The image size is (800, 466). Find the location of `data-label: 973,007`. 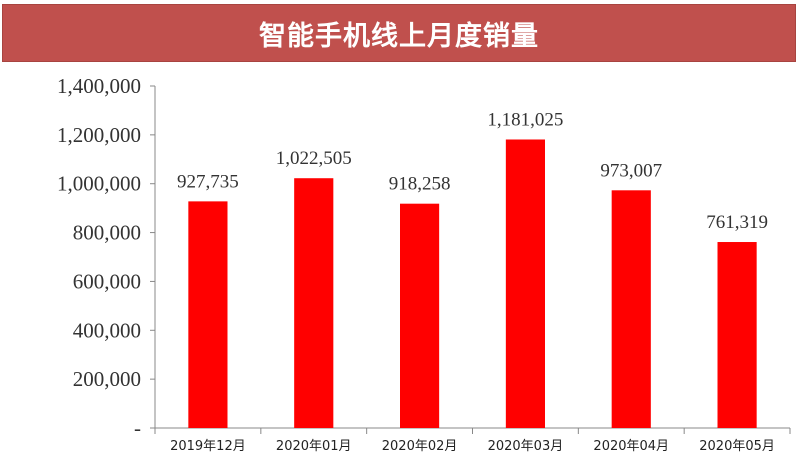

data-label: 973,007 is located at coordinates (631, 170).